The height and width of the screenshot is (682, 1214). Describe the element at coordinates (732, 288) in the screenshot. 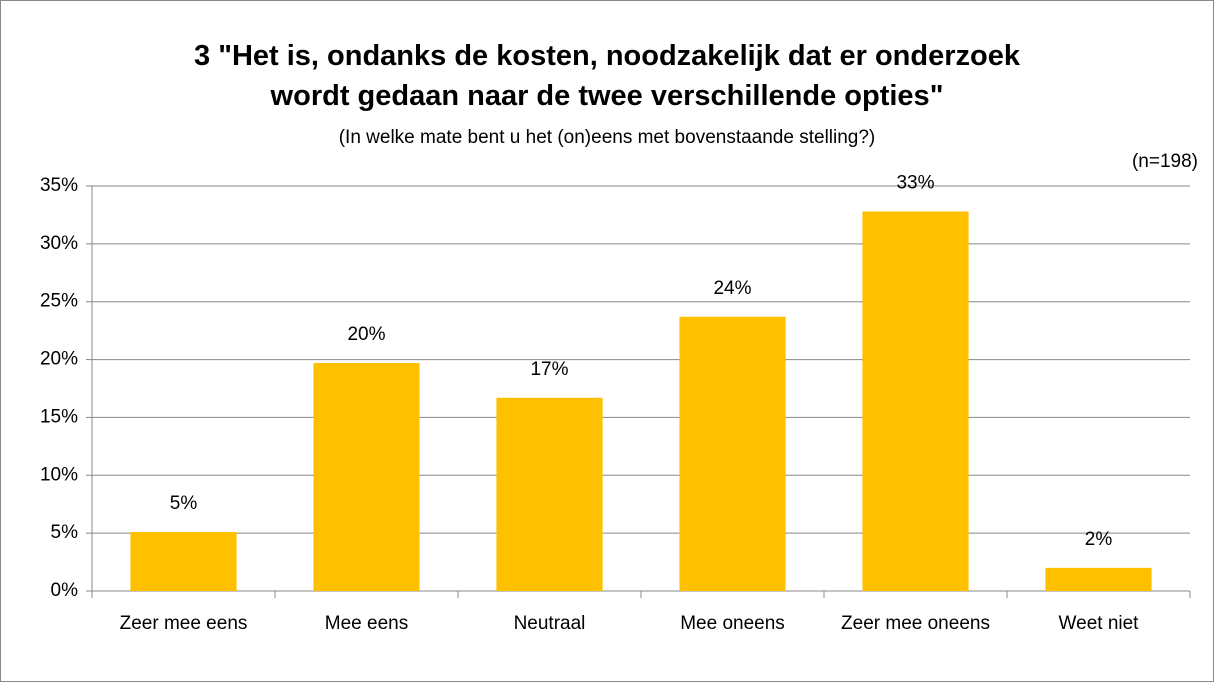

I see `data-label: 24%` at that location.